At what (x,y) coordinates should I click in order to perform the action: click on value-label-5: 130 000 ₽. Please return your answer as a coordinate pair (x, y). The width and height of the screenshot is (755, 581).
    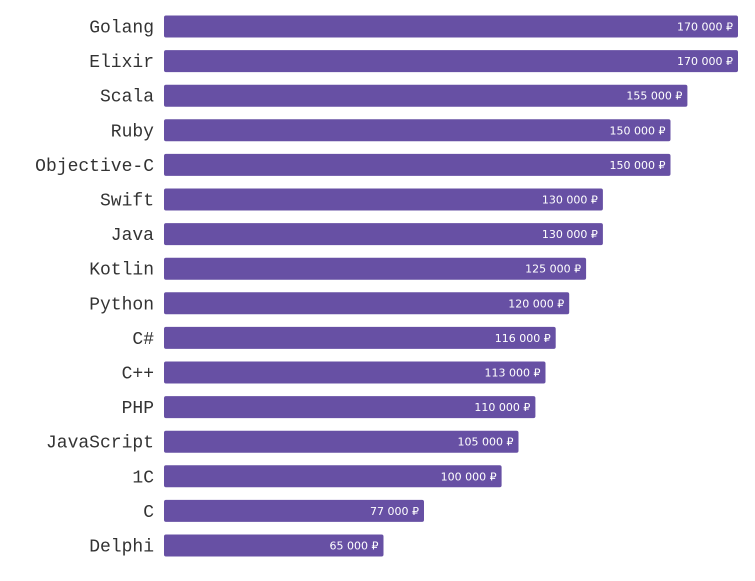
    Looking at the image, I should click on (570, 200).